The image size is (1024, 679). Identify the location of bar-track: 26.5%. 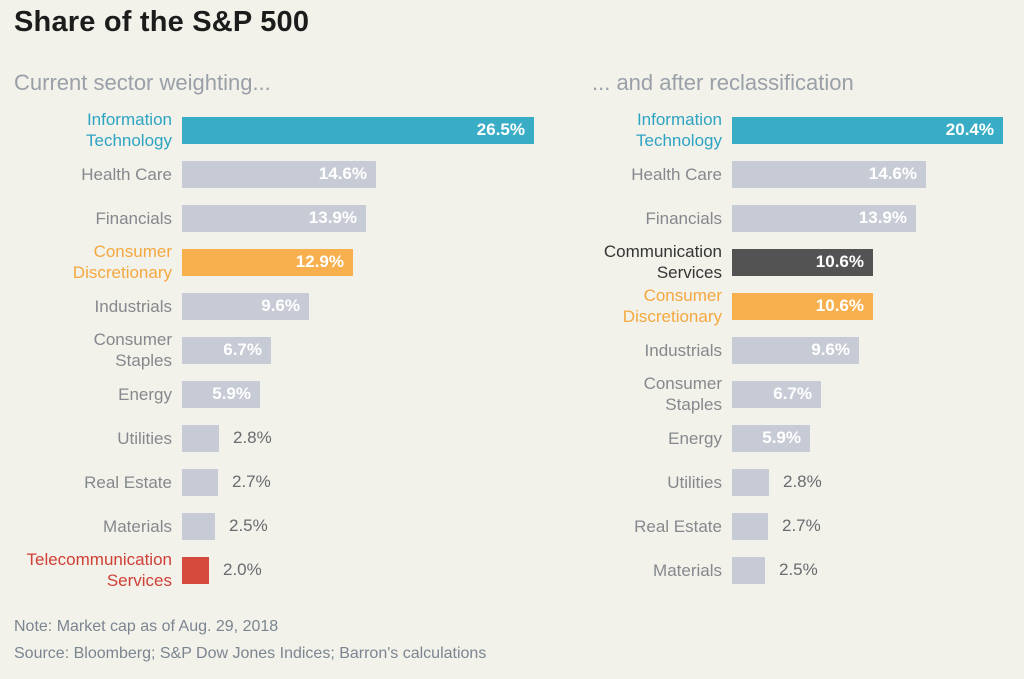
(368, 130).